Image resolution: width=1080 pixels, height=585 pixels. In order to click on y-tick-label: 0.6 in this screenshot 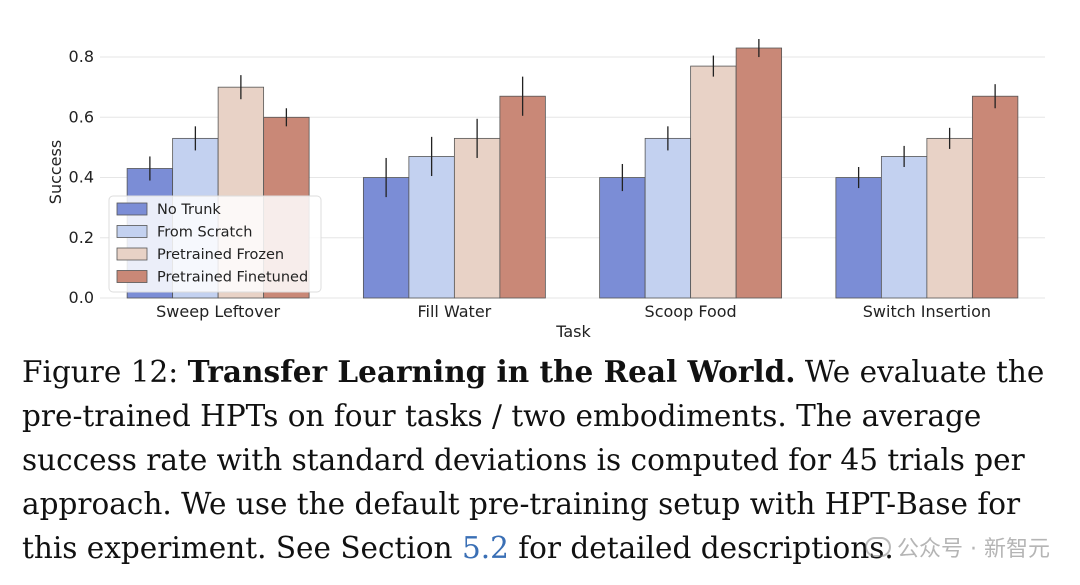, I will do `click(81, 116)`.